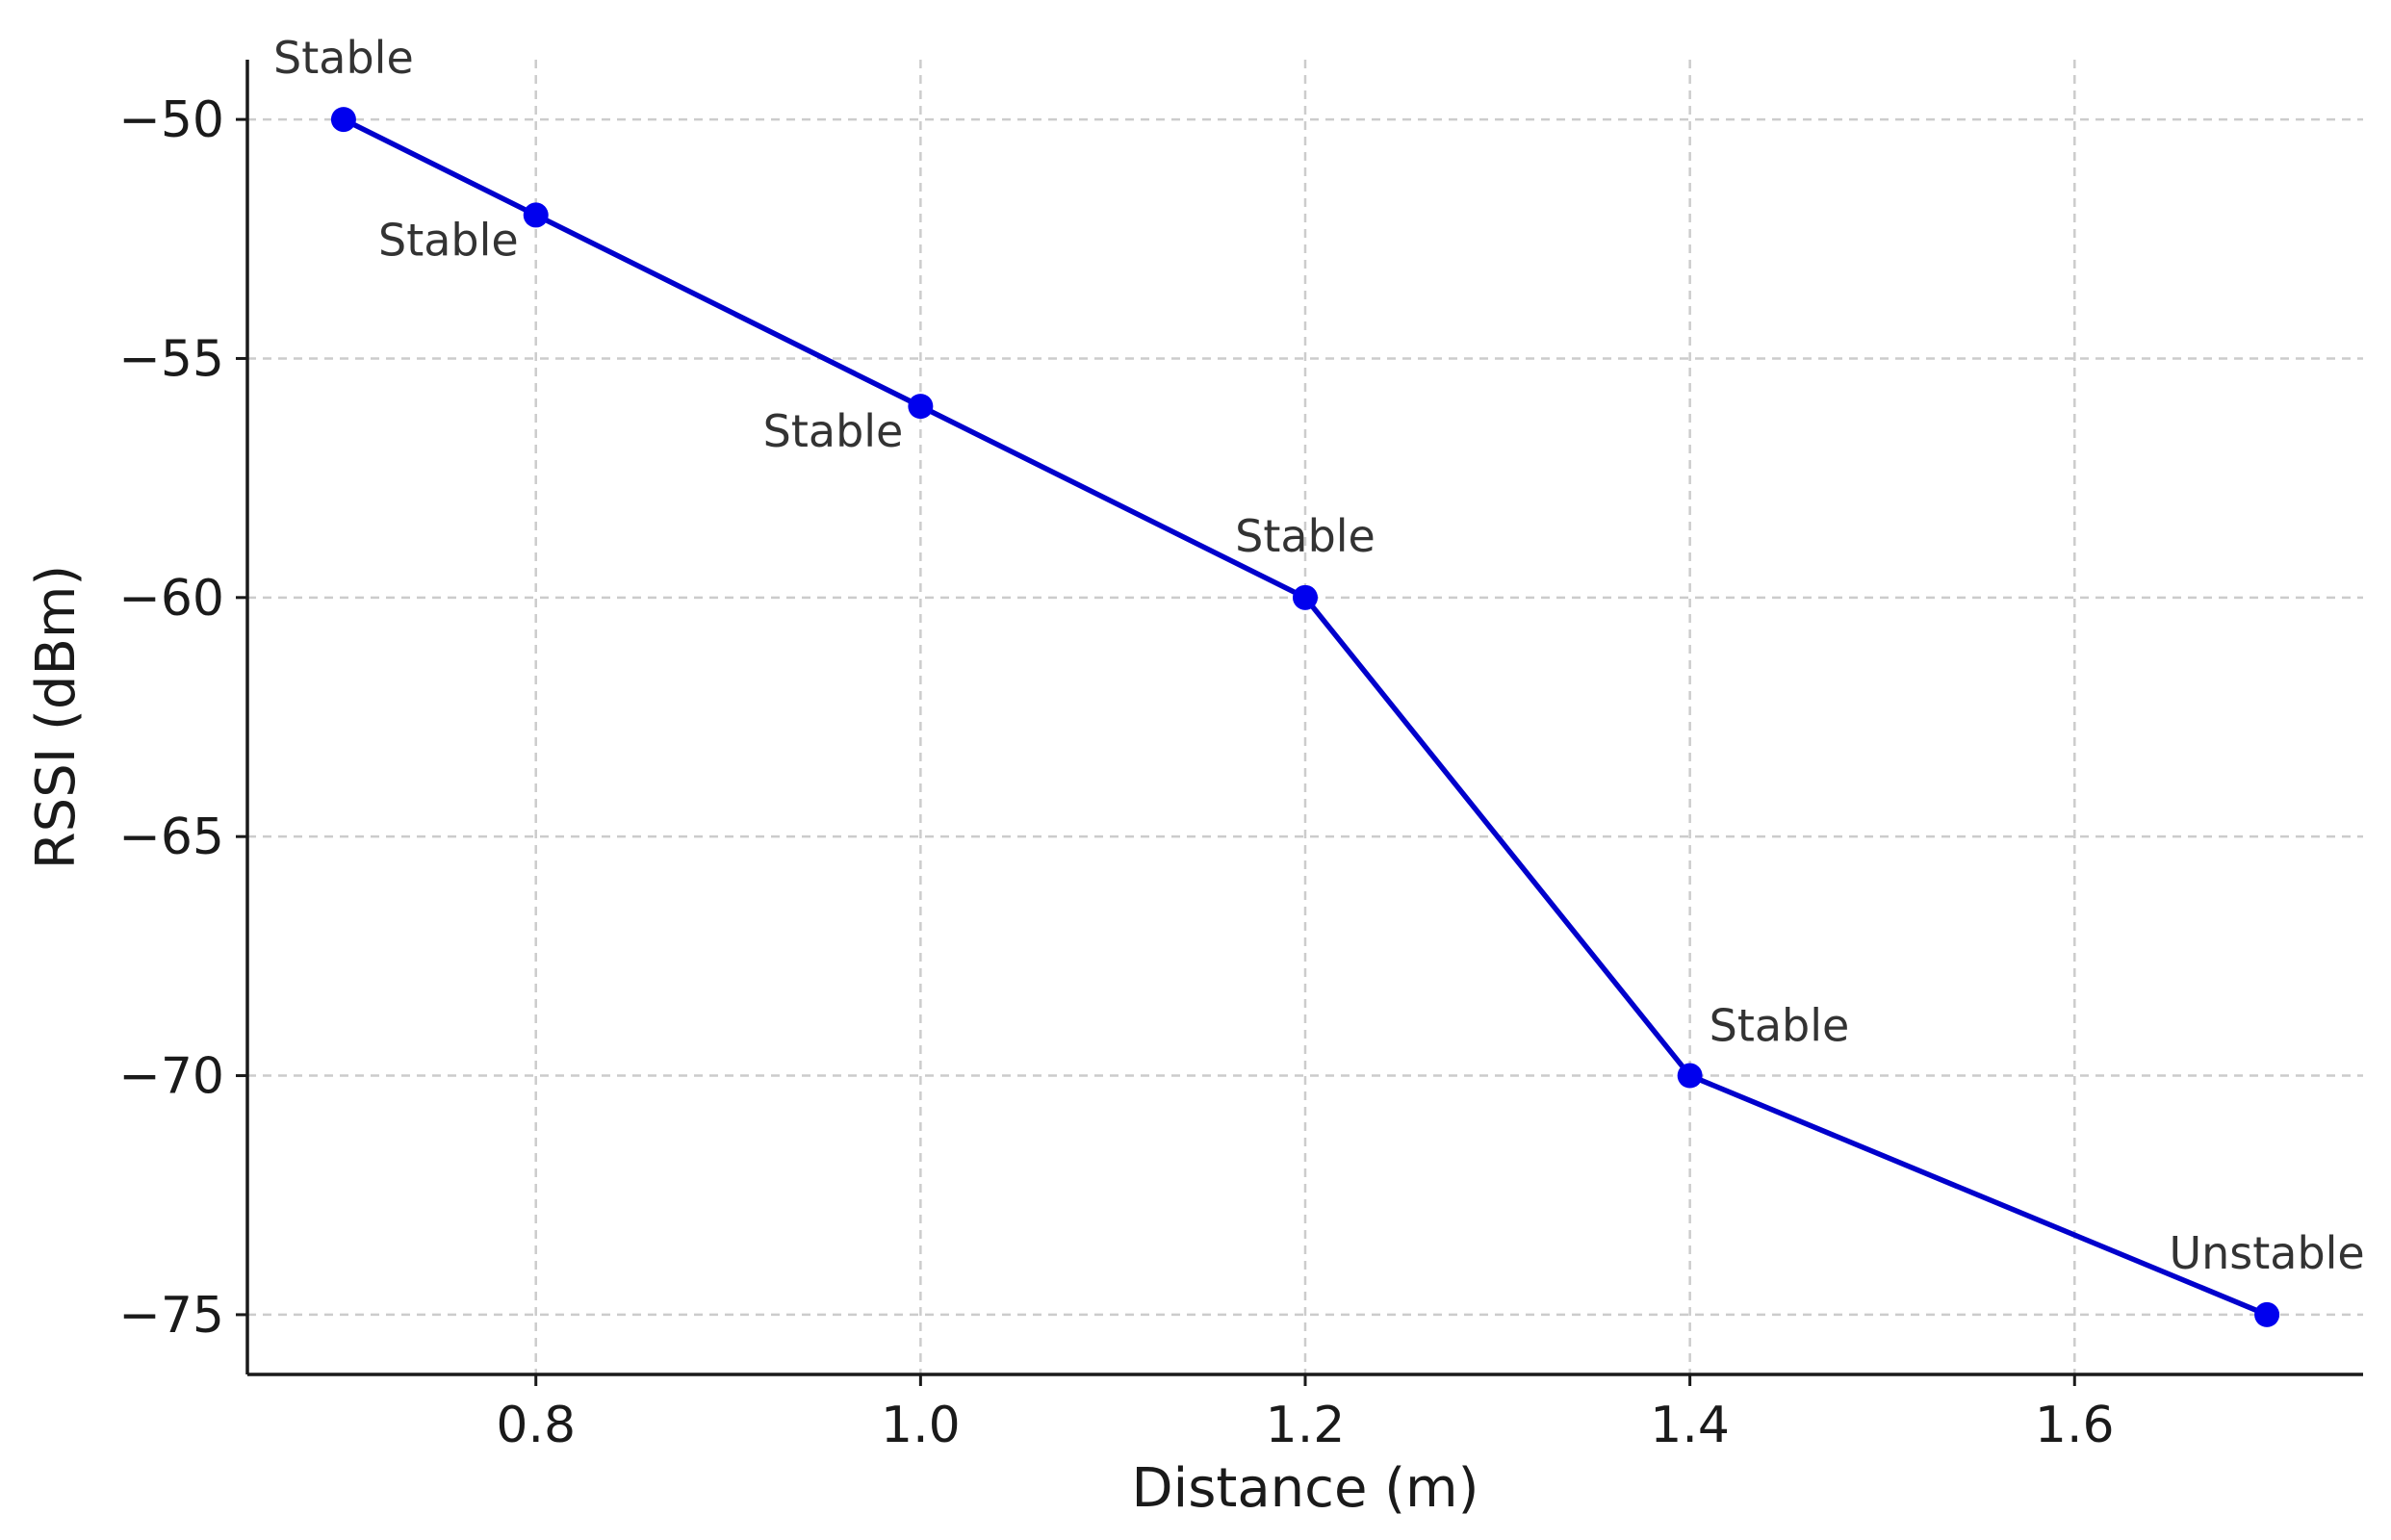  Describe the element at coordinates (1305, 1488) in the screenshot. I see `x-axis-title: Distance (m)` at that location.